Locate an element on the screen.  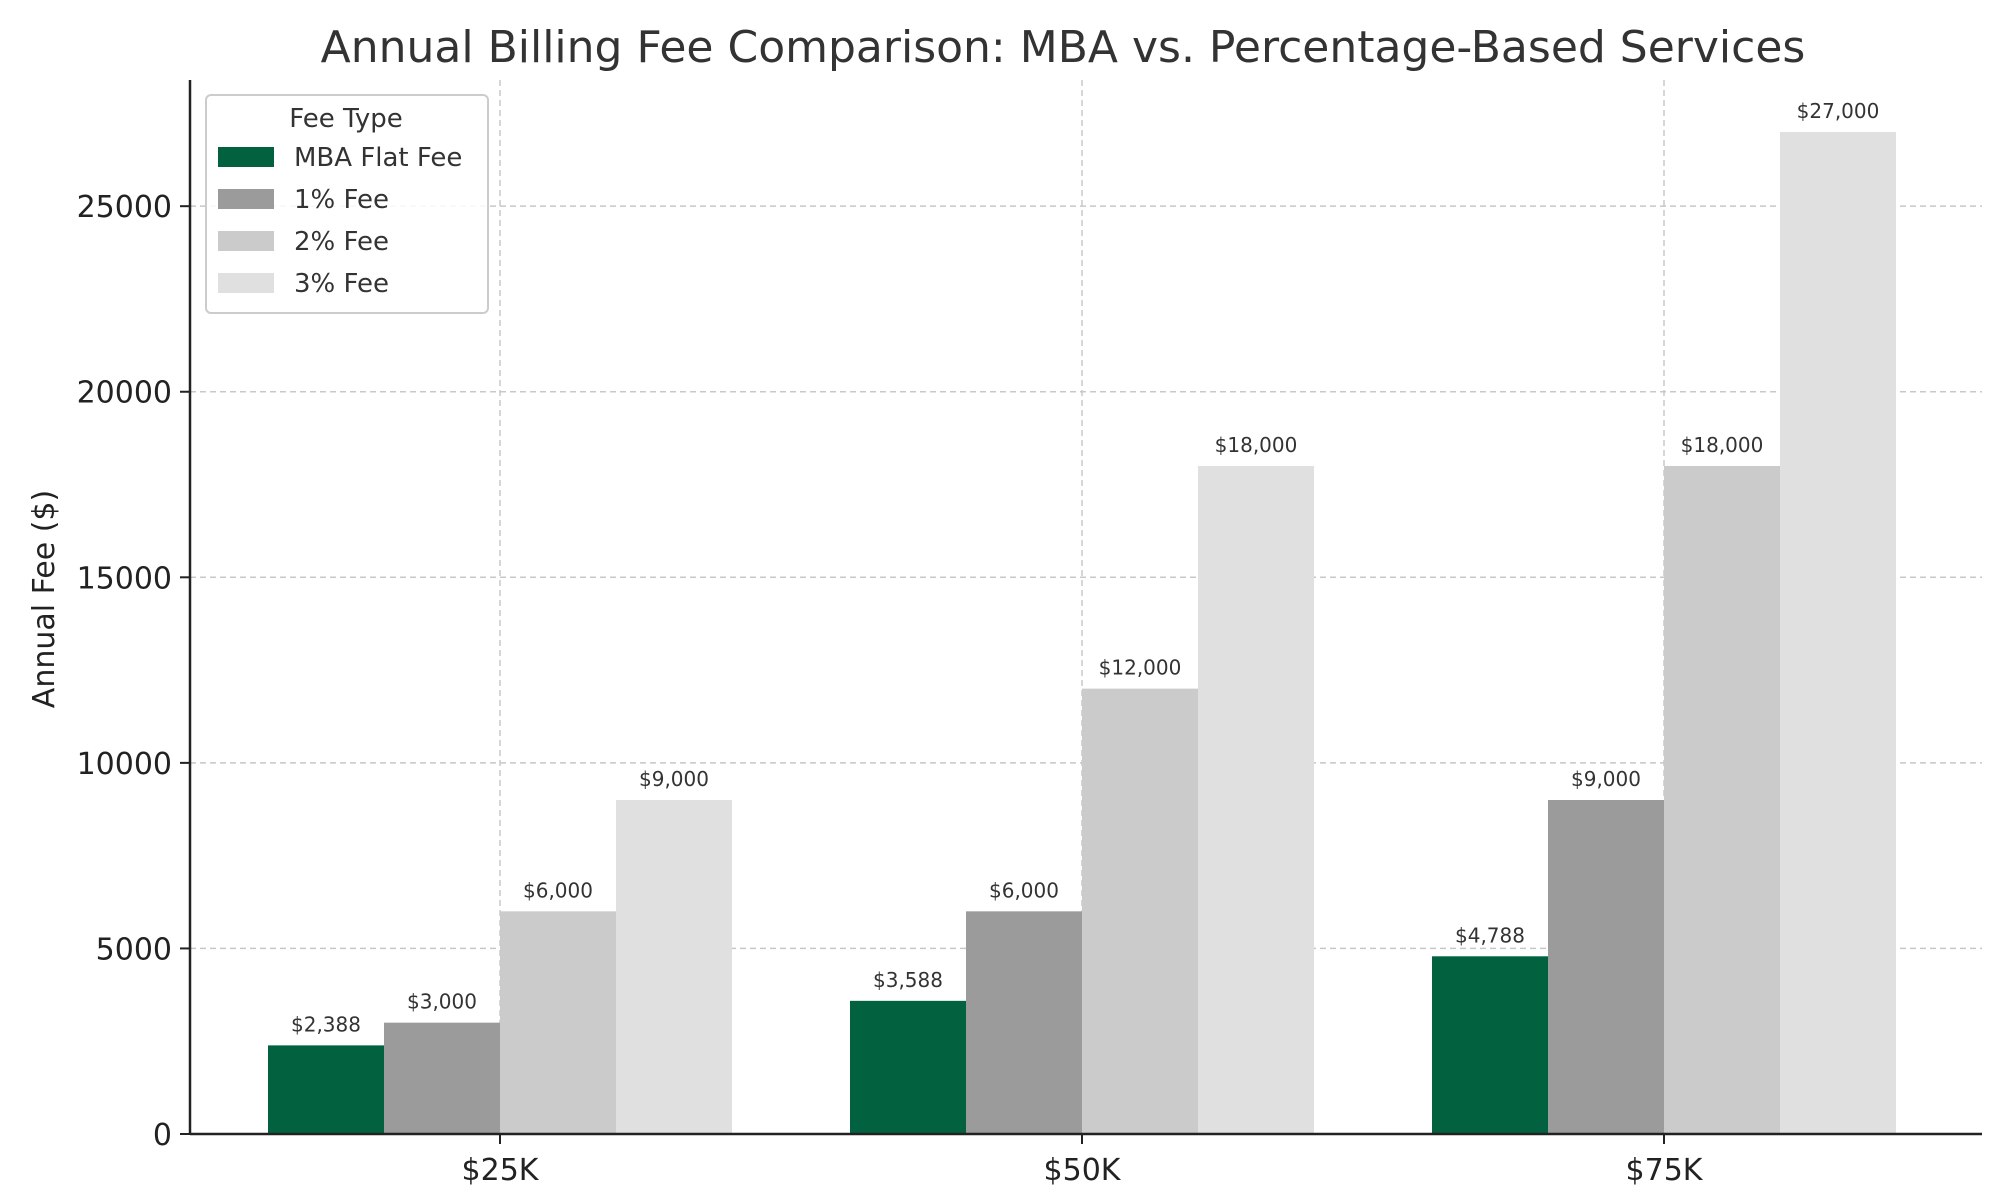
data-label: $27,000 is located at coordinates (1838, 111).